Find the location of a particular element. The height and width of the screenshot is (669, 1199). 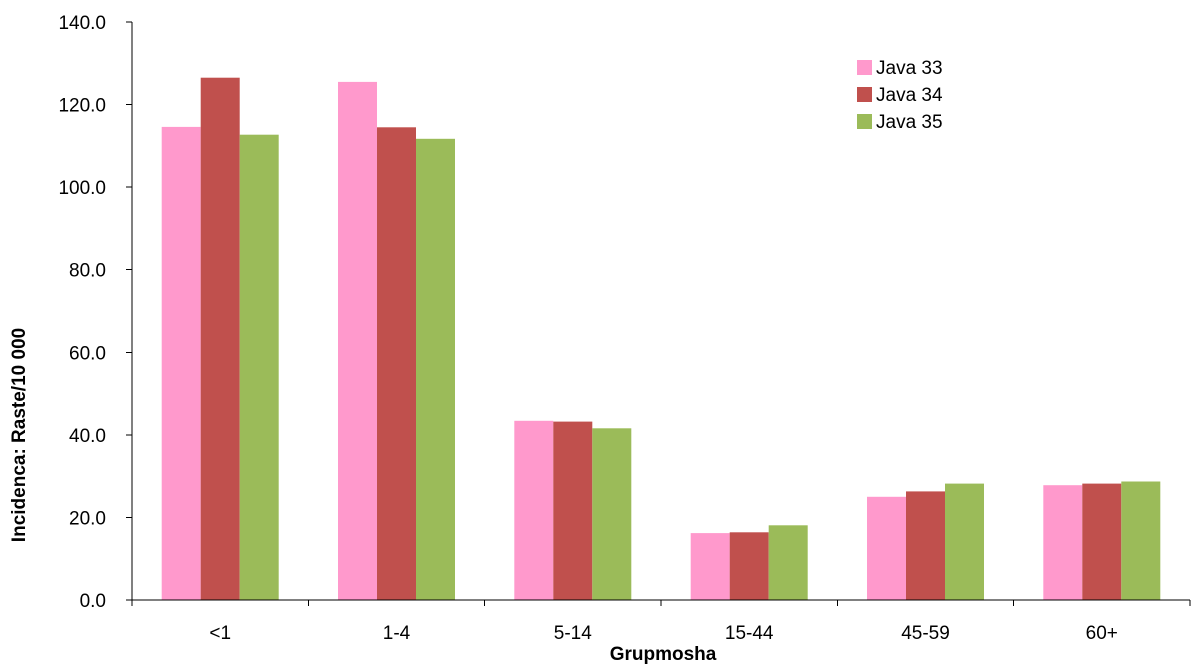

y-tick-label: 120.0 is located at coordinates (82, 106).